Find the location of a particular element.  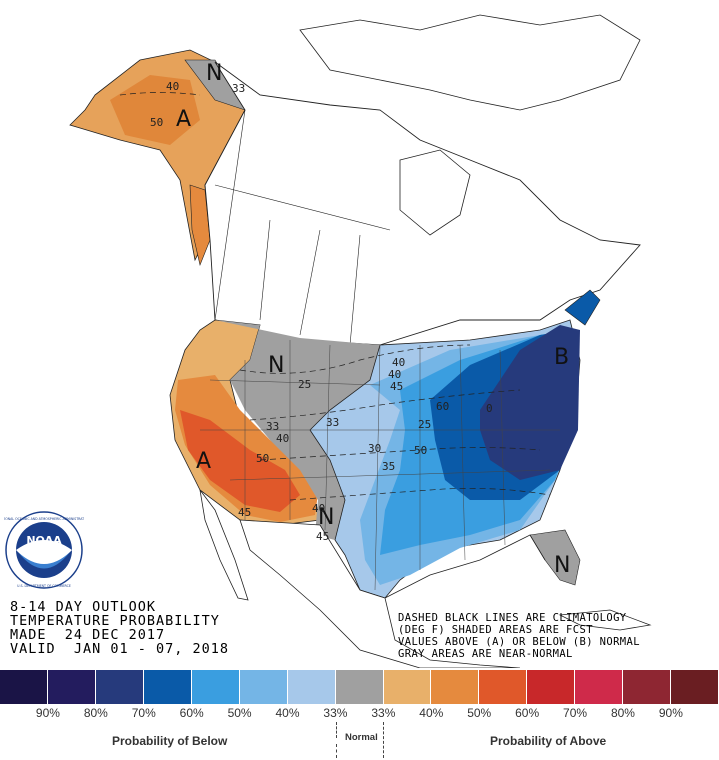

noaa-logo-text: NOAA is located at coordinates (44, 540).